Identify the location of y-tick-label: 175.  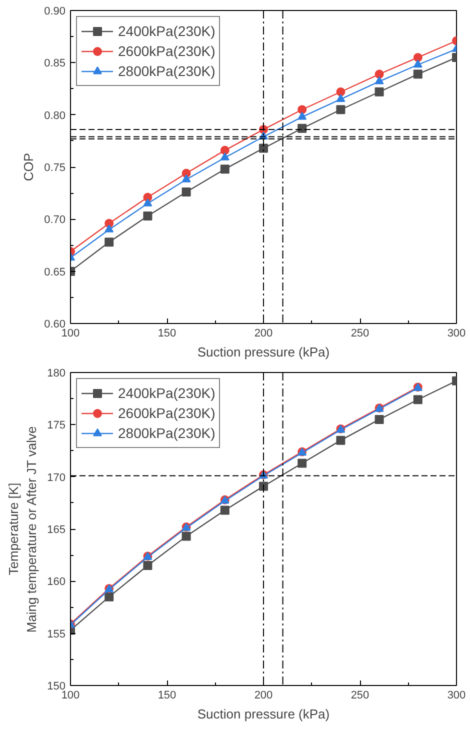
(56, 426).